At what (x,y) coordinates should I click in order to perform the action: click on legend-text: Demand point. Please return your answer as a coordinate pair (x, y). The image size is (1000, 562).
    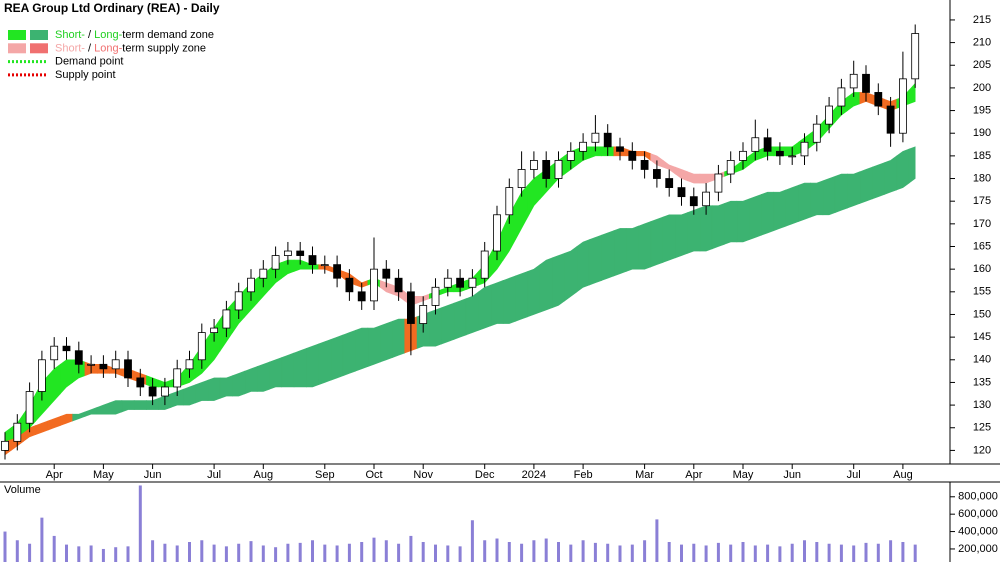
    Looking at the image, I should click on (89, 62).